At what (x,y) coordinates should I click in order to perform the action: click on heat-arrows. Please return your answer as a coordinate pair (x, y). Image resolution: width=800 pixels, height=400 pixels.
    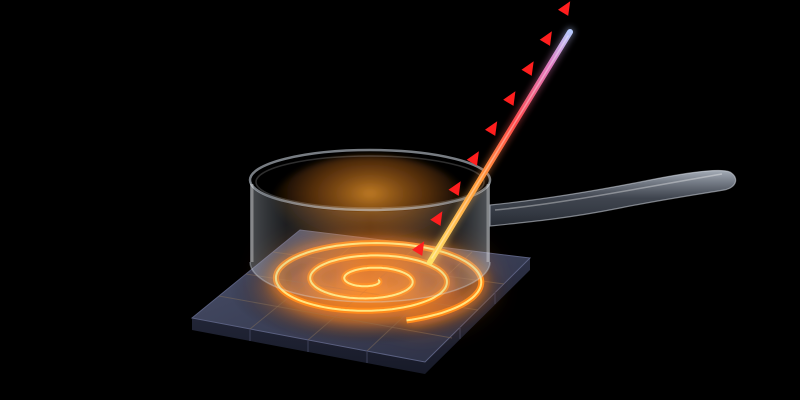
    Looking at the image, I should click on (491, 128).